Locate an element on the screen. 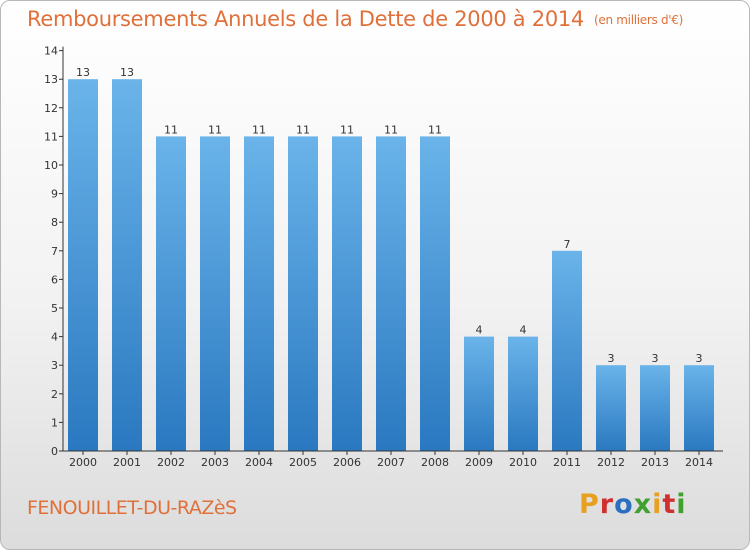  chart-title-unit: (en milliers d'€) is located at coordinates (639, 20).